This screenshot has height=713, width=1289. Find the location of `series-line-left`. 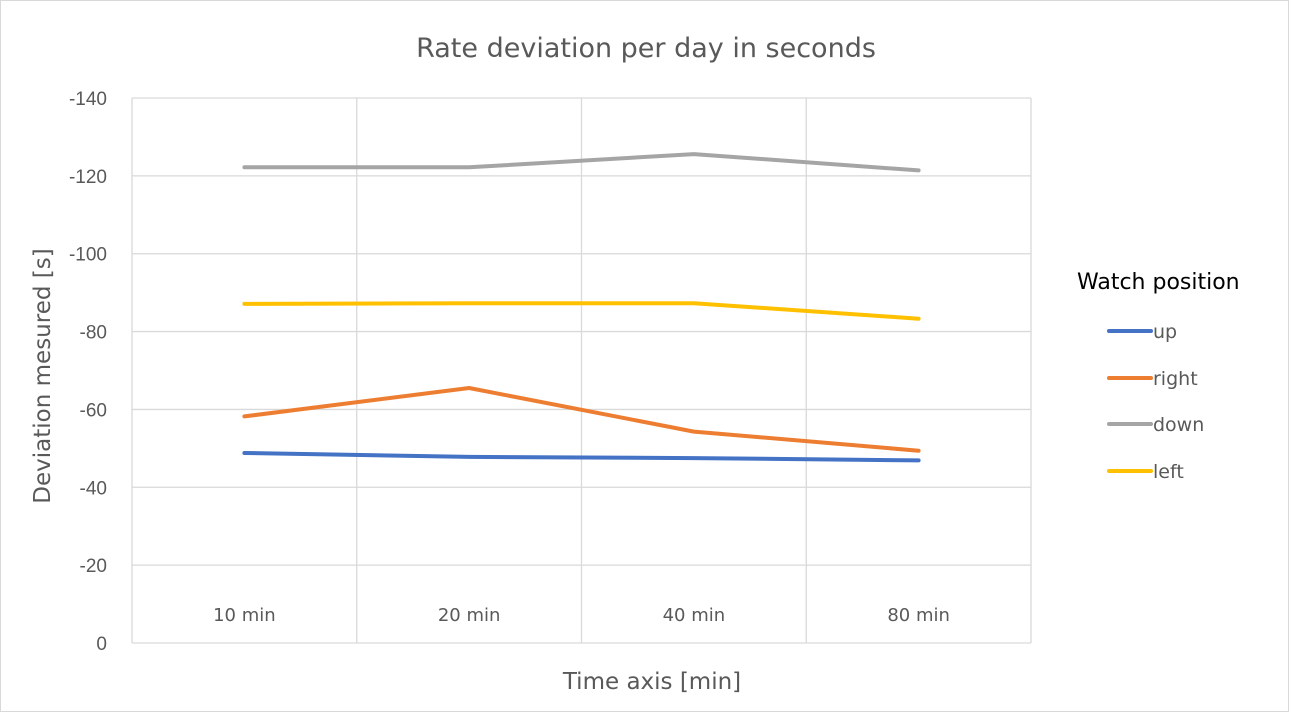

series-line-left is located at coordinates (581, 311).